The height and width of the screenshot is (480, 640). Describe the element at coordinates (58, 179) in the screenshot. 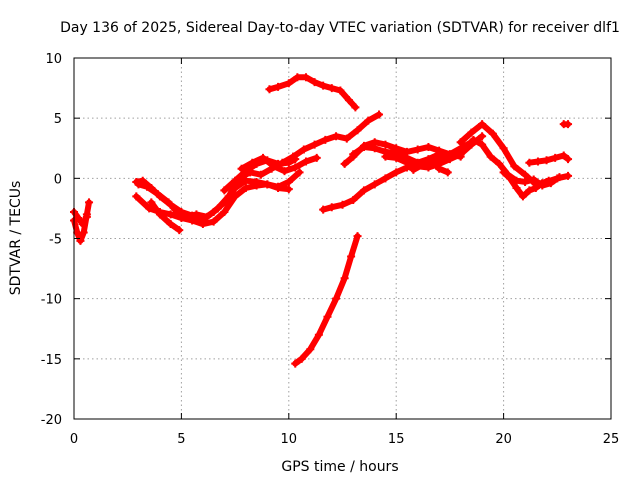

I see `y-tick-label: 0` at that location.